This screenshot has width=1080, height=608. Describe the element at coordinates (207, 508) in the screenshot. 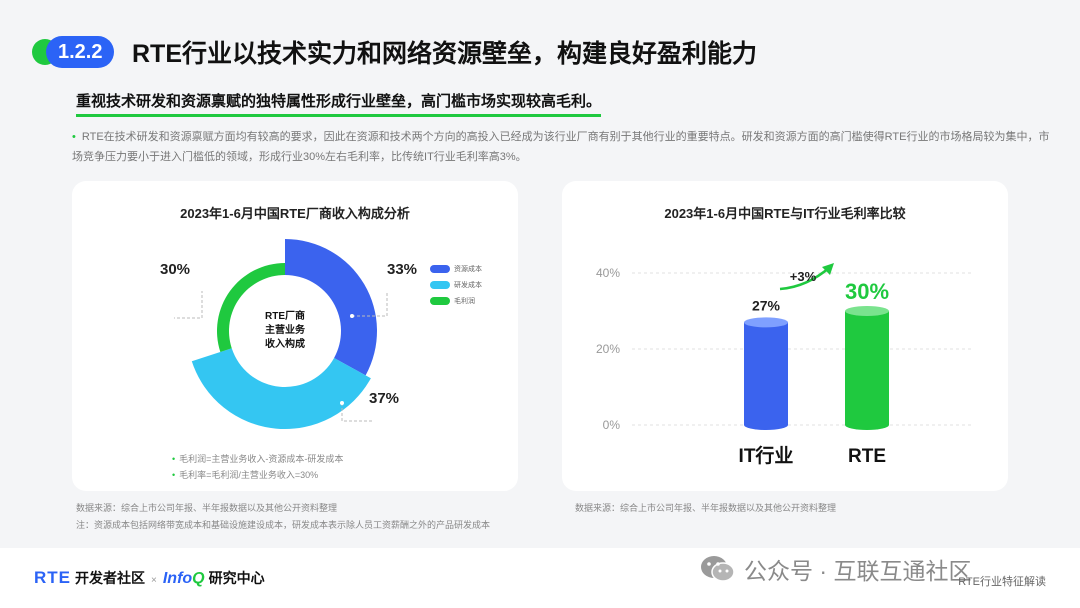

I see `source-line: 数据来源：综合上市公司年报、半年报数据以及其他公开资料整理` at that location.